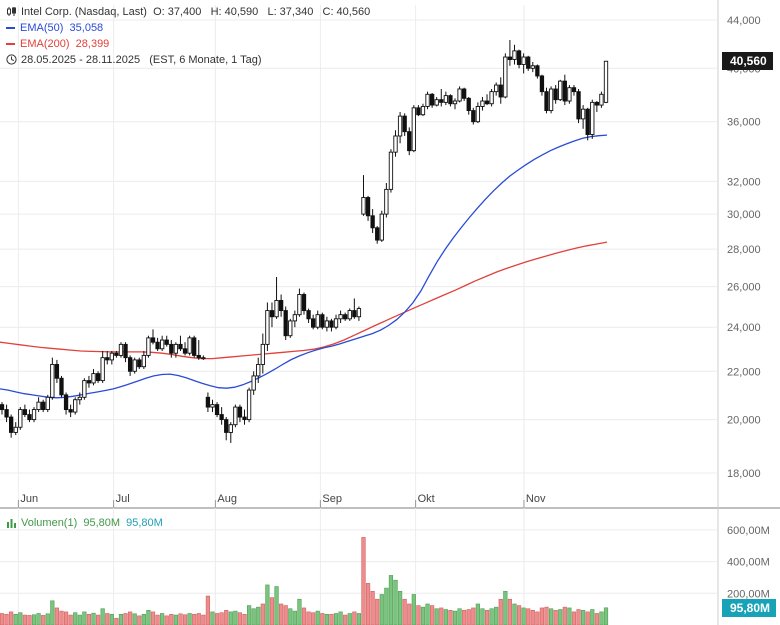 Image resolution: width=780 pixels, height=625 pixels. What do you see at coordinates (102, 523) in the screenshot?
I see `volume-value: 95,80M` at bounding box center [102, 523].